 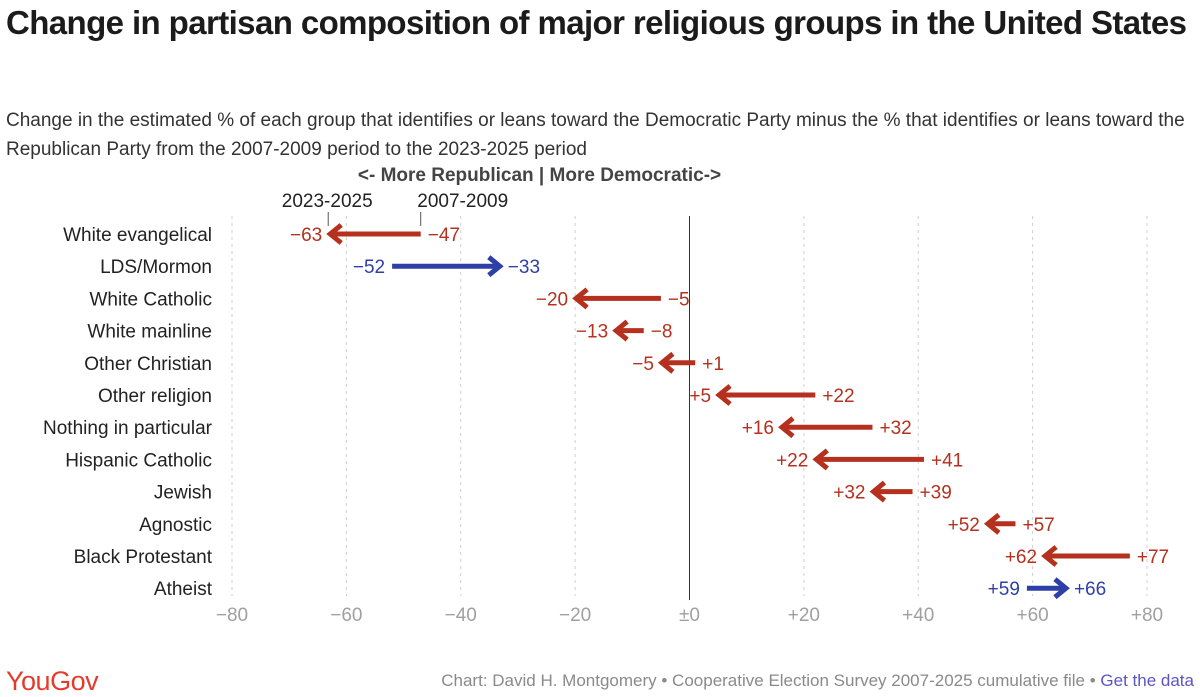 I want to click on row-other-christian: Other Christian −5 +1, so click(x=404, y=363).